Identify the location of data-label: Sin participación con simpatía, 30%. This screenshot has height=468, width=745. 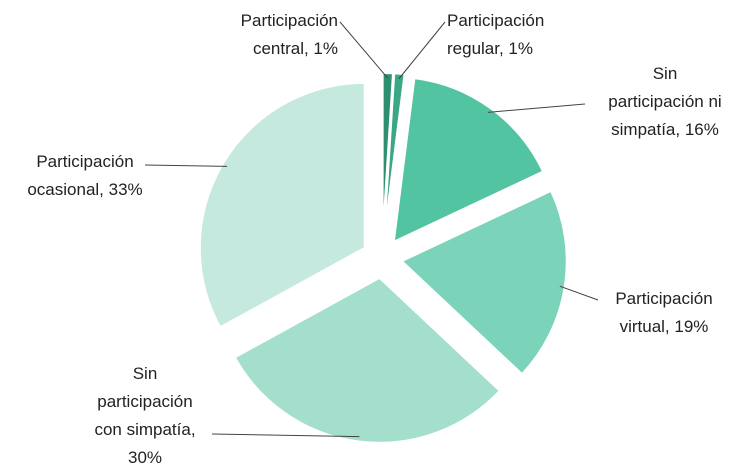
(144, 415).